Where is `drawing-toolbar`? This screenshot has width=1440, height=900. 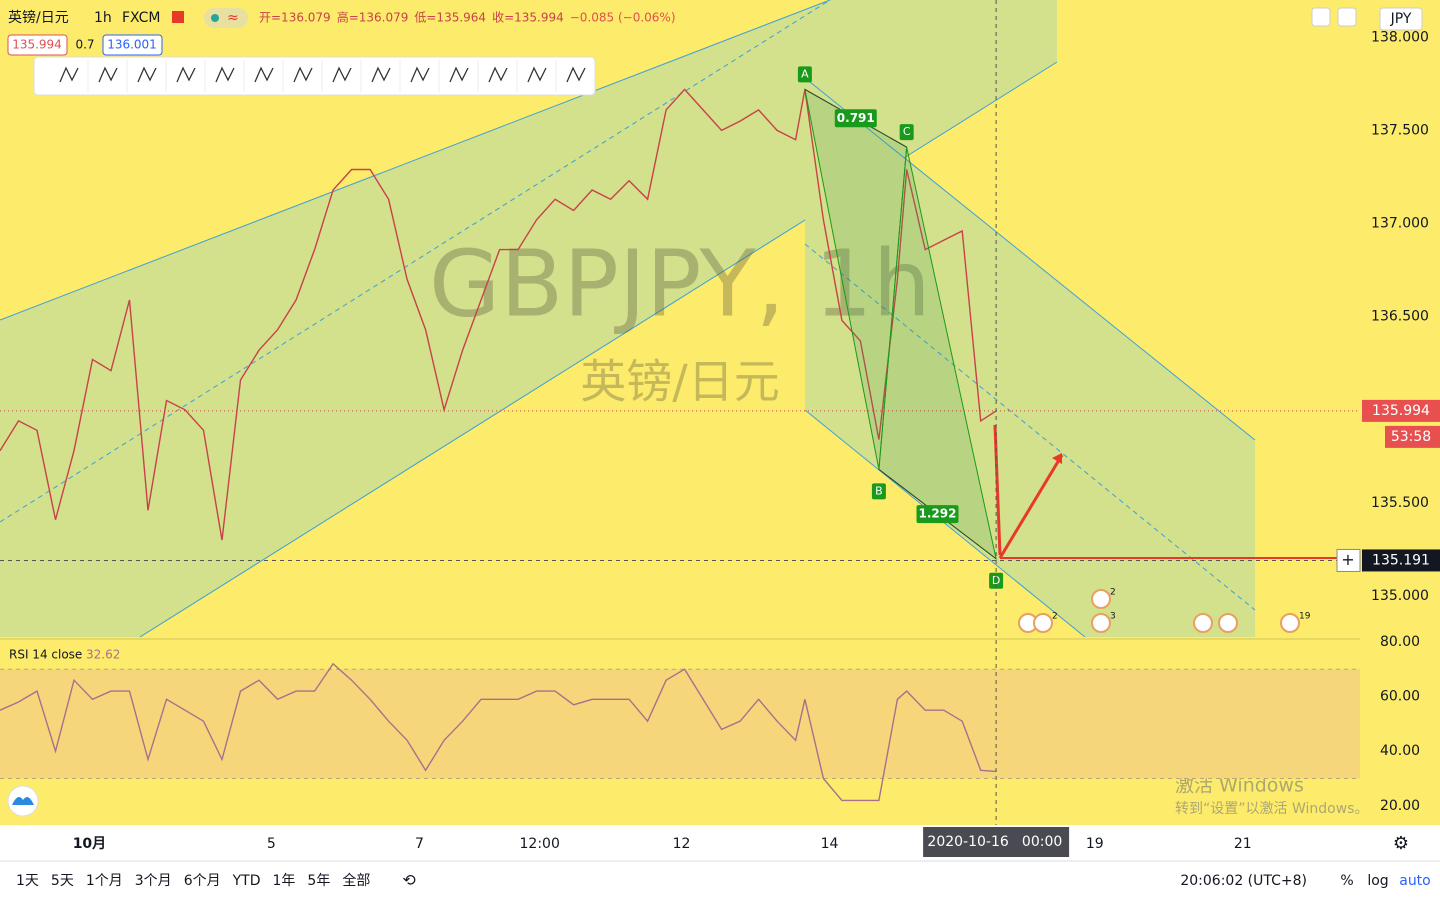 drawing-toolbar is located at coordinates (314, 76).